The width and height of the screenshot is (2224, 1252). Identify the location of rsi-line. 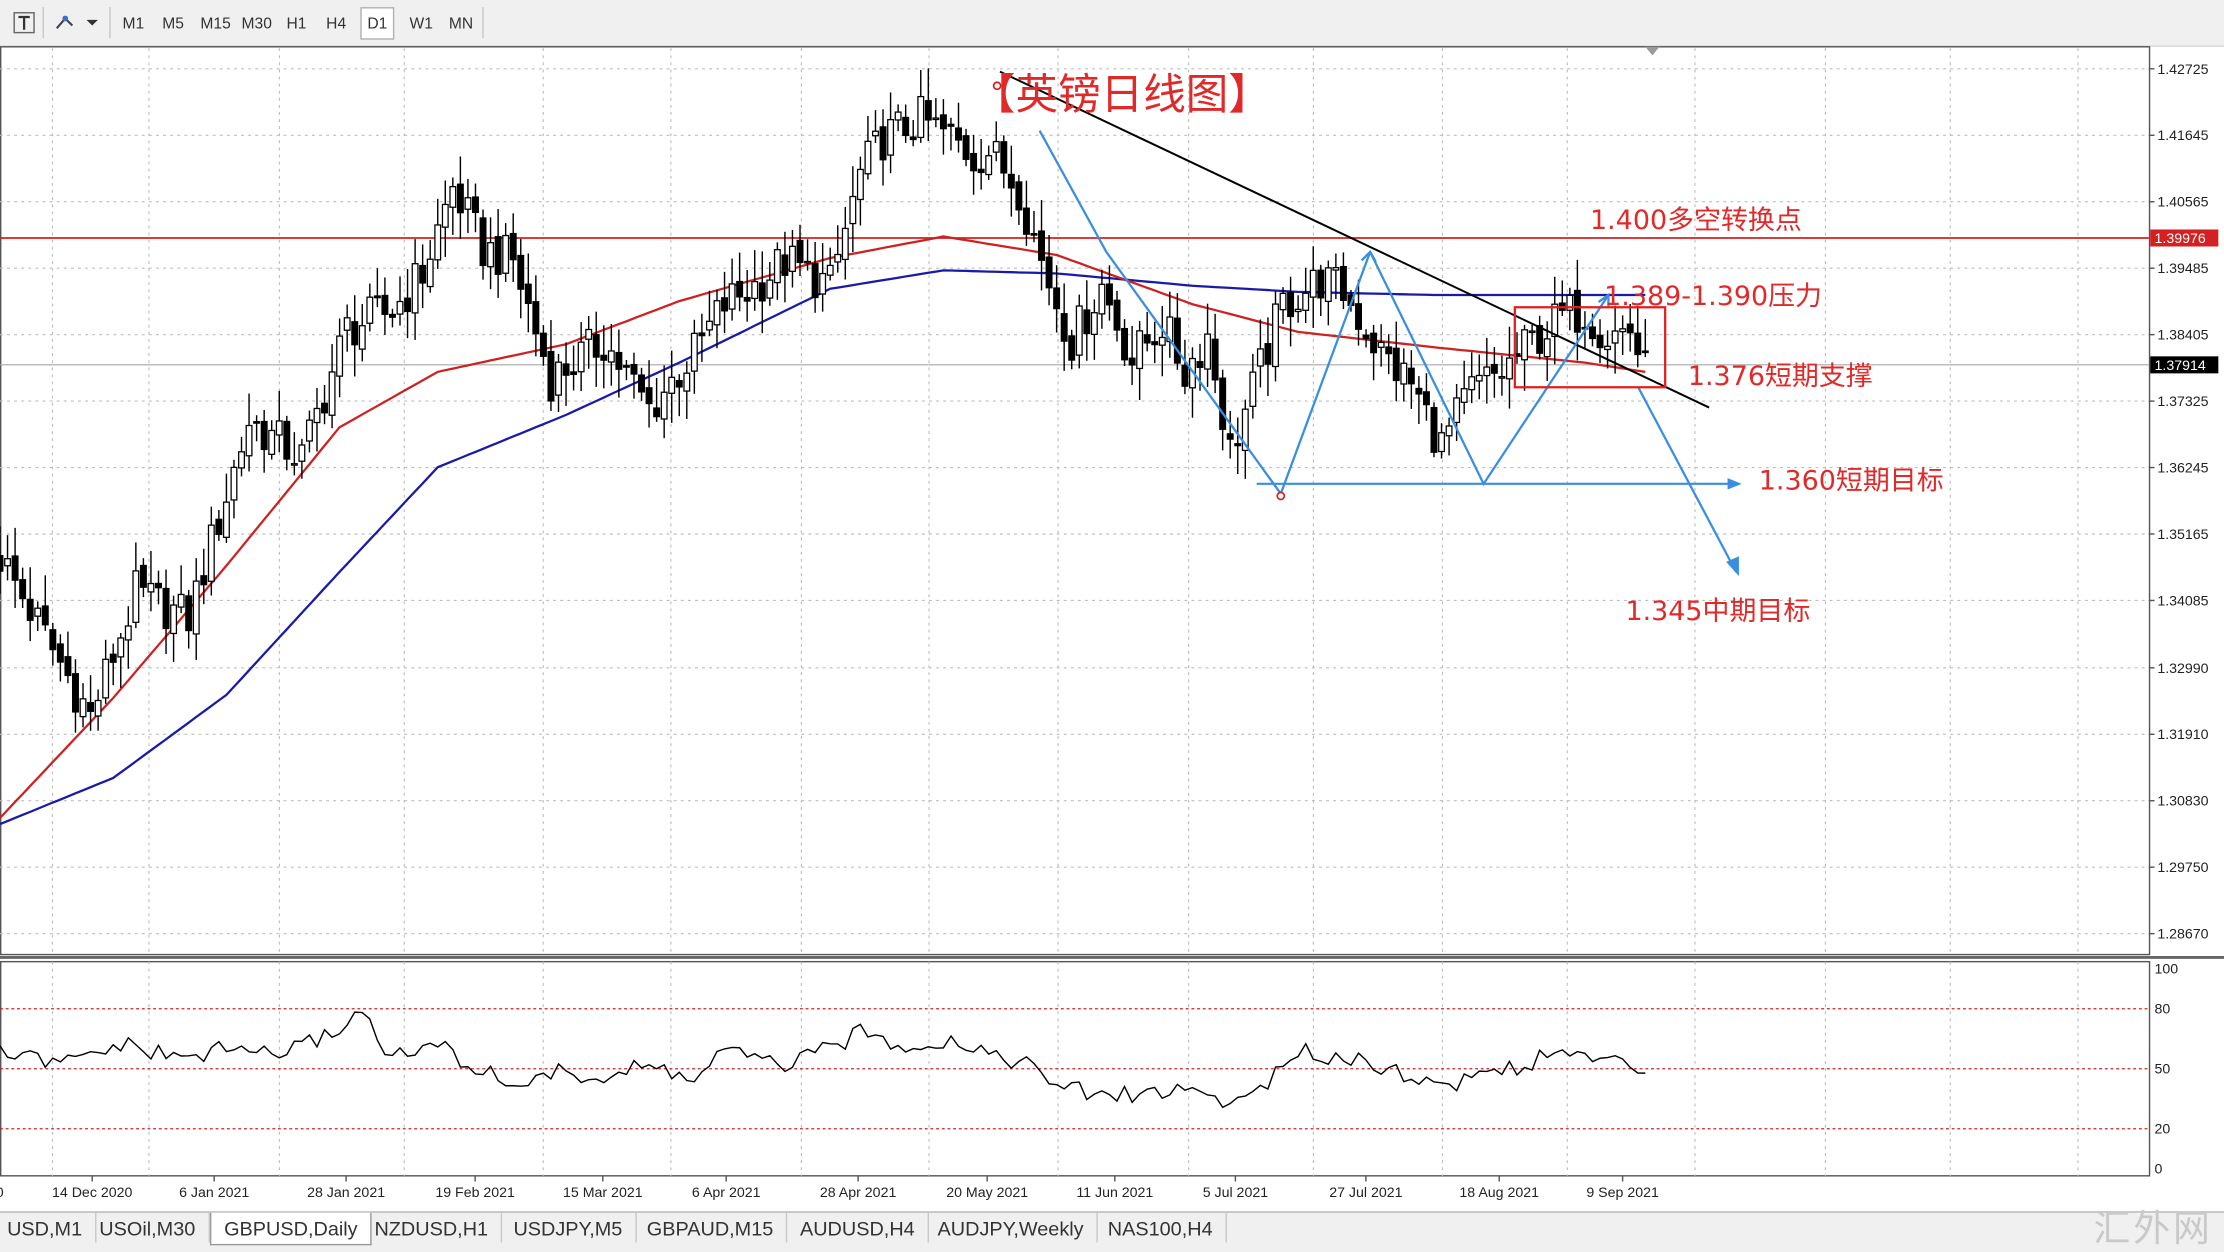
(823, 1060).